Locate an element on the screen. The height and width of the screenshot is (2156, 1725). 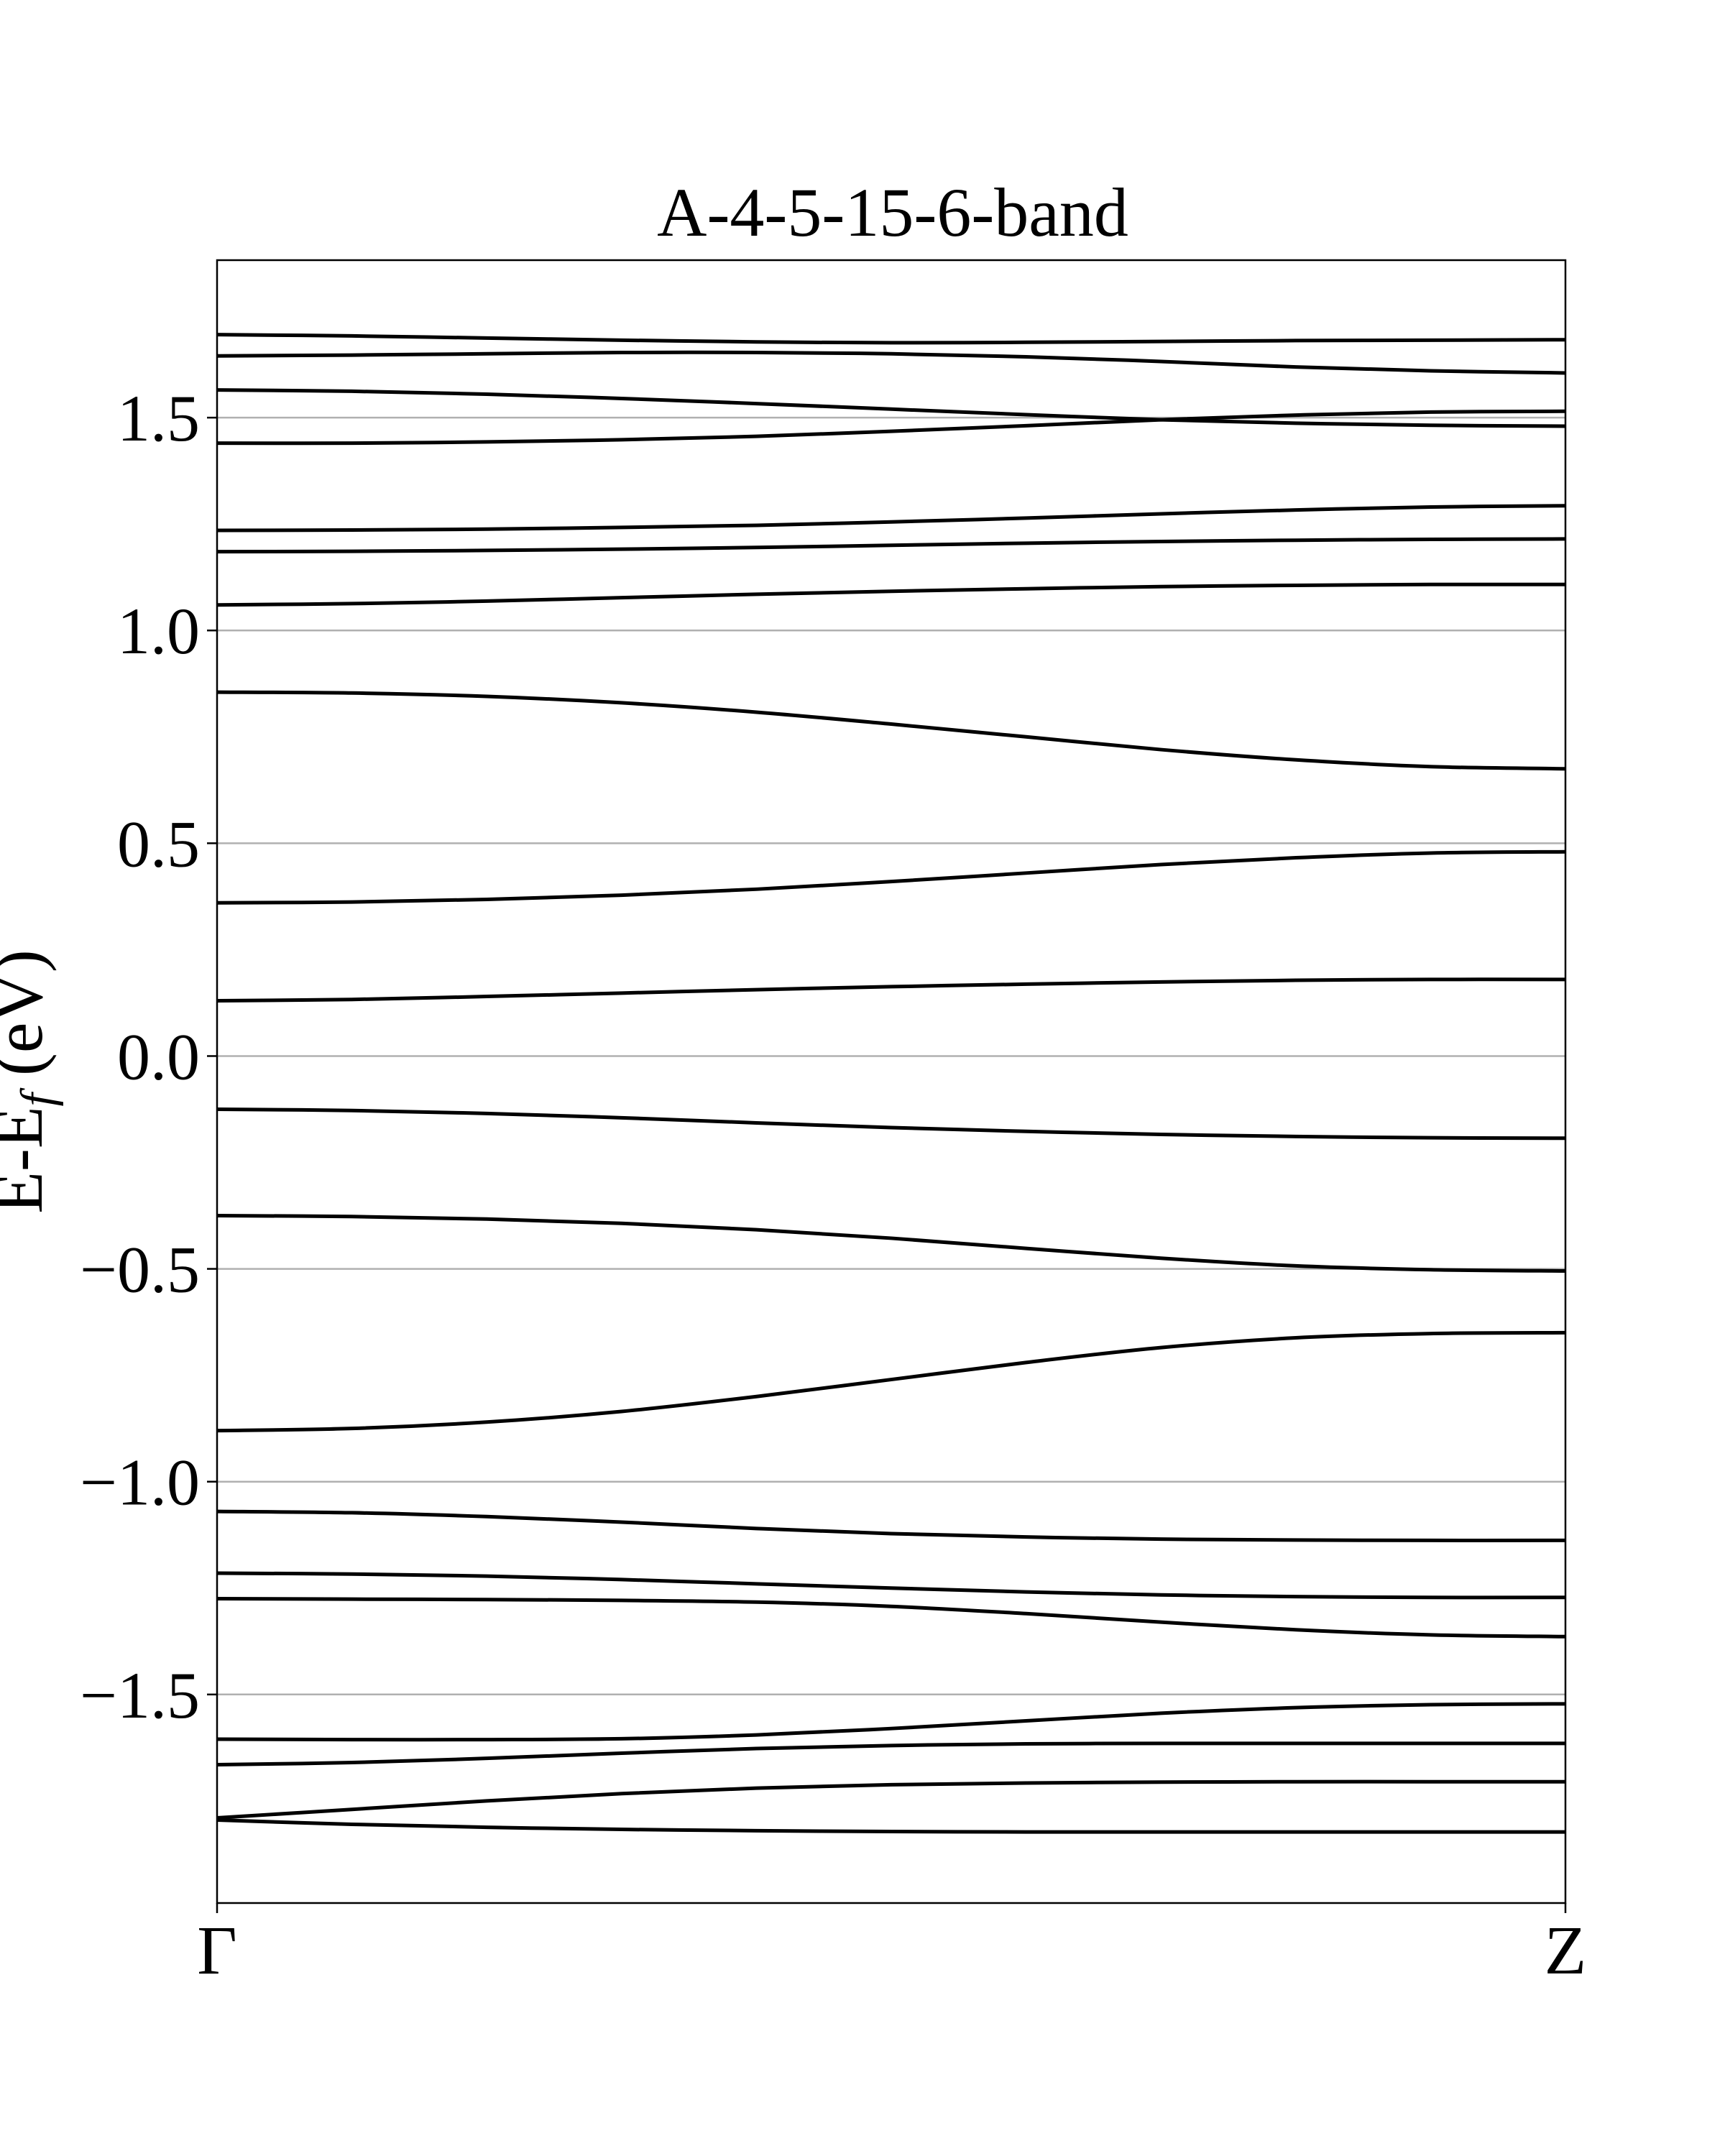
chart-title: A-4-5-15-6-band is located at coordinates (892, 213).